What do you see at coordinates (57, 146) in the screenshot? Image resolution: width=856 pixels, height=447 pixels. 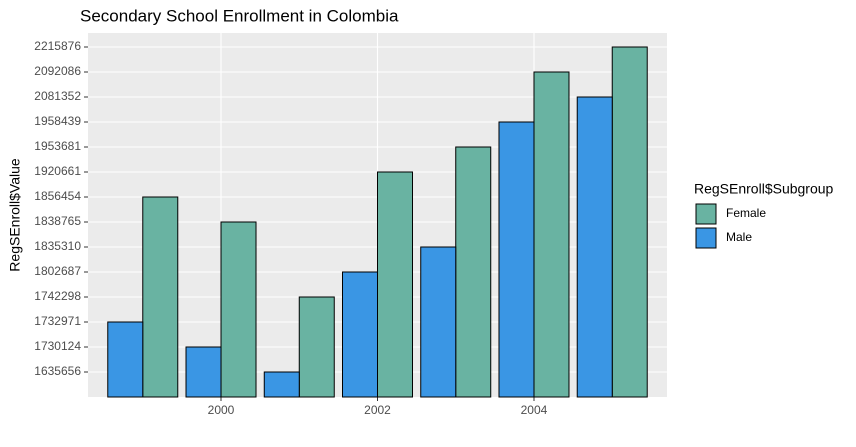 I see `y-tick-label: 1953681` at bounding box center [57, 146].